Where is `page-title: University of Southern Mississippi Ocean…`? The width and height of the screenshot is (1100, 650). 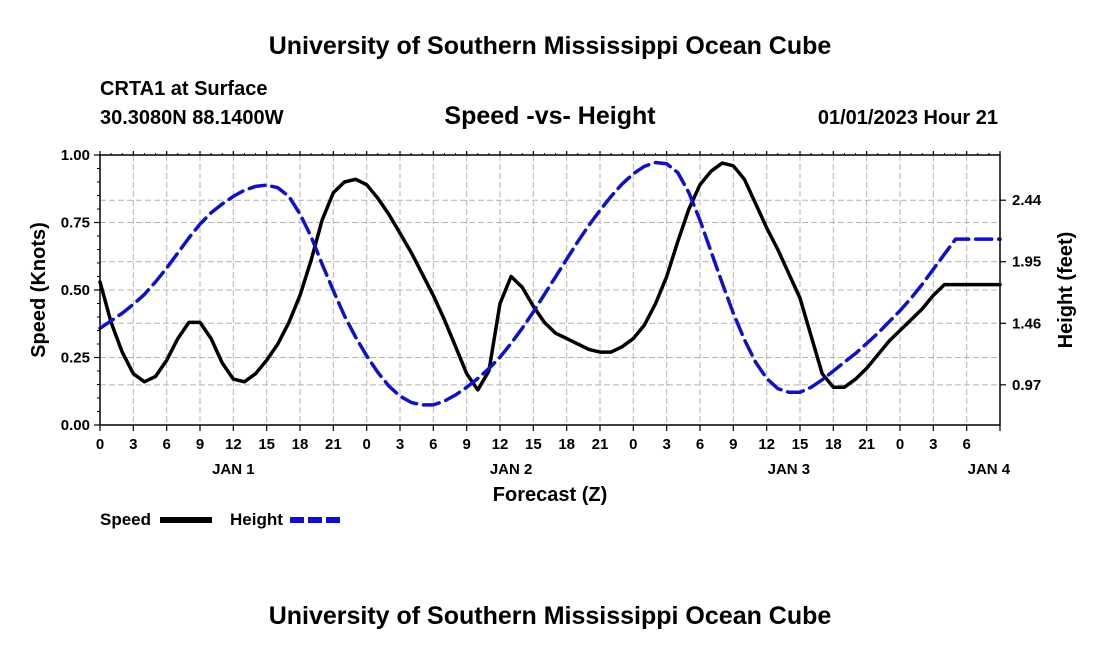 page-title: University of Southern Mississippi Ocean… is located at coordinates (550, 46).